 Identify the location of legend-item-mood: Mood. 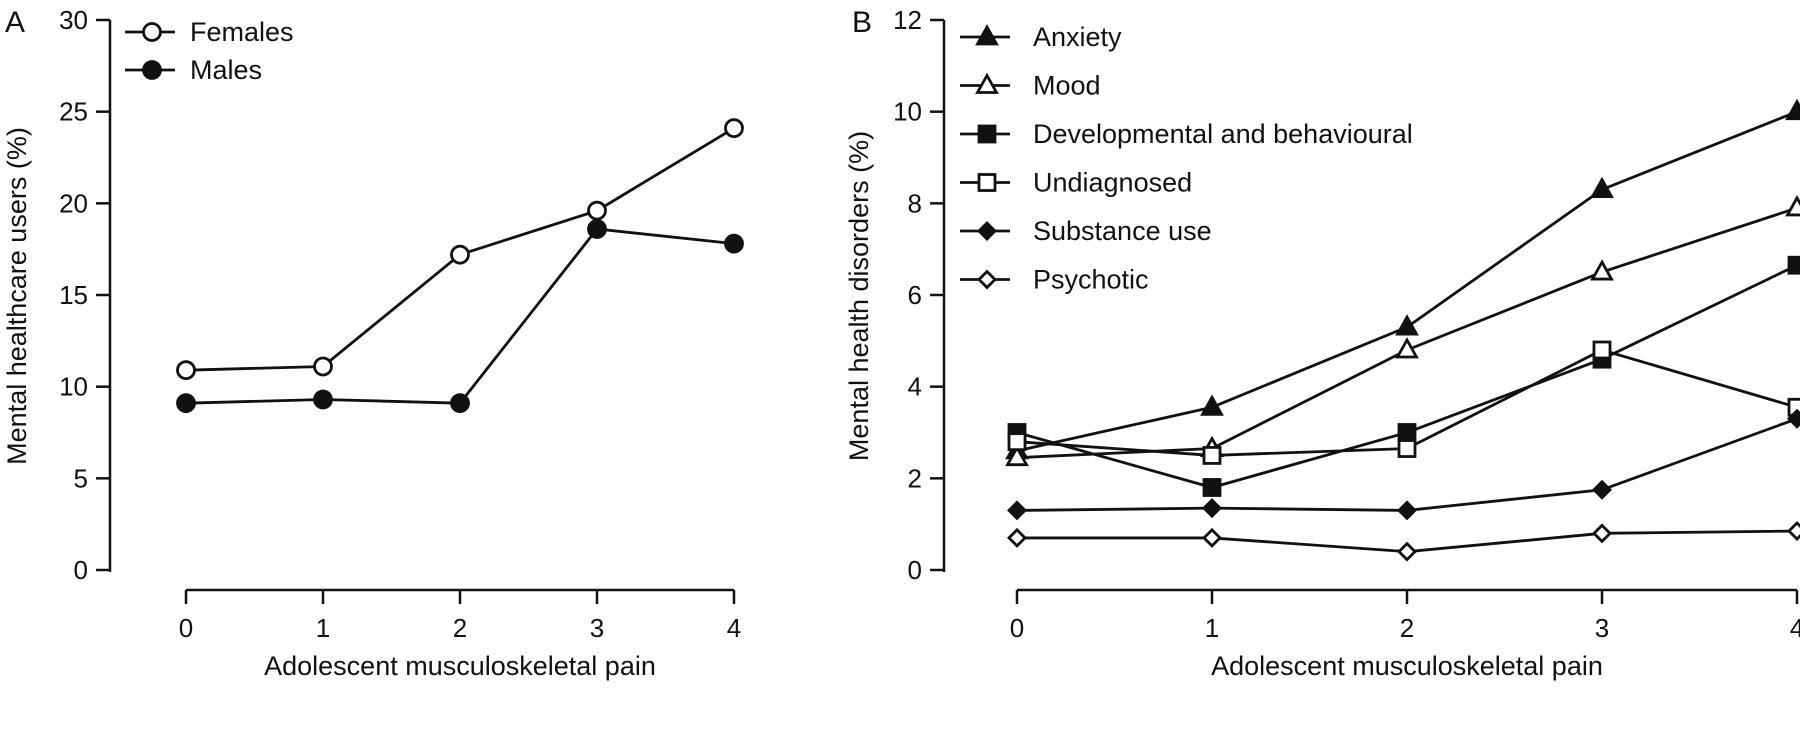
(1030, 86).